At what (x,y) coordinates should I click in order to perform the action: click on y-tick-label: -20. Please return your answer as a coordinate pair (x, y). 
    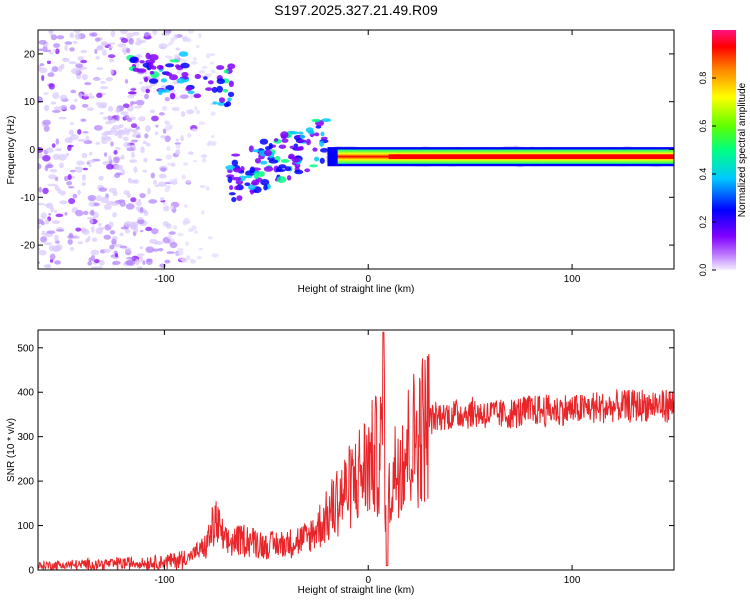
    Looking at the image, I should click on (28, 246).